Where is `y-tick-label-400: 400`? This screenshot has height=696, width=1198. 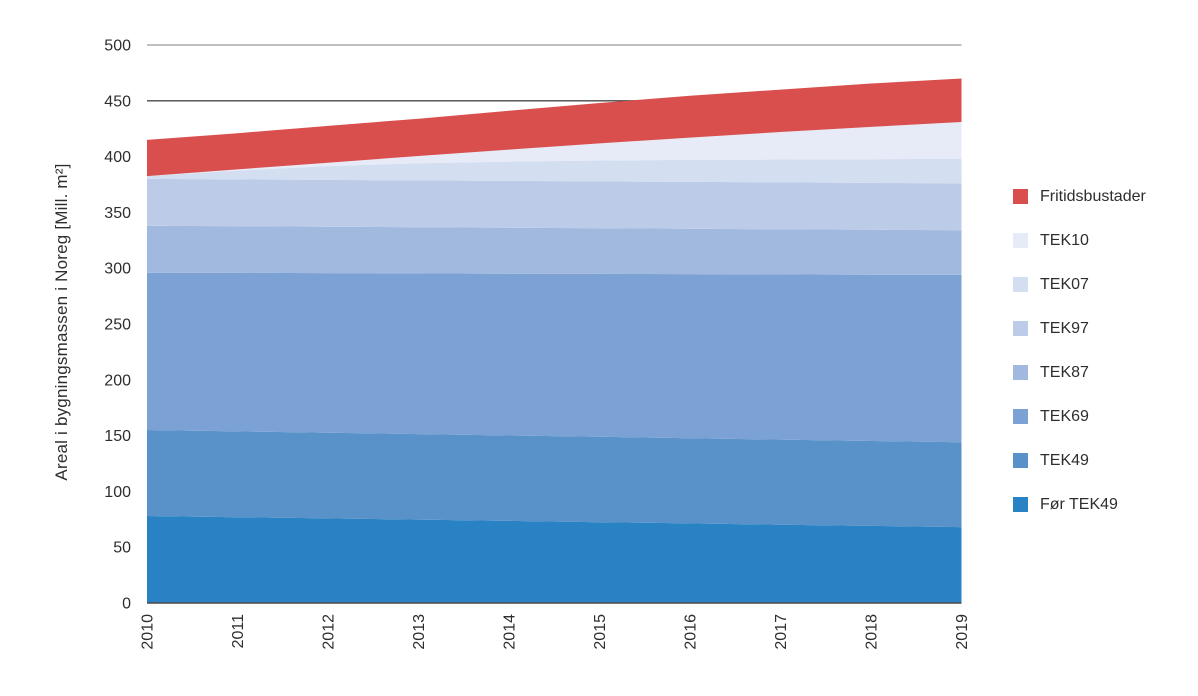
y-tick-label-400: 400 is located at coordinates (117, 157).